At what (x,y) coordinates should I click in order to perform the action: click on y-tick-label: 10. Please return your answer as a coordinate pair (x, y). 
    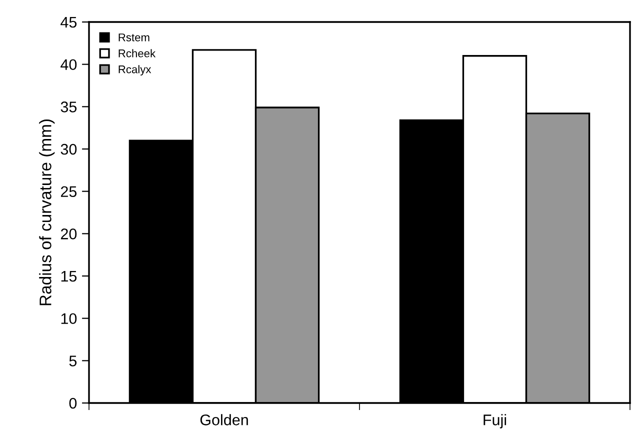
    Looking at the image, I should click on (69, 318).